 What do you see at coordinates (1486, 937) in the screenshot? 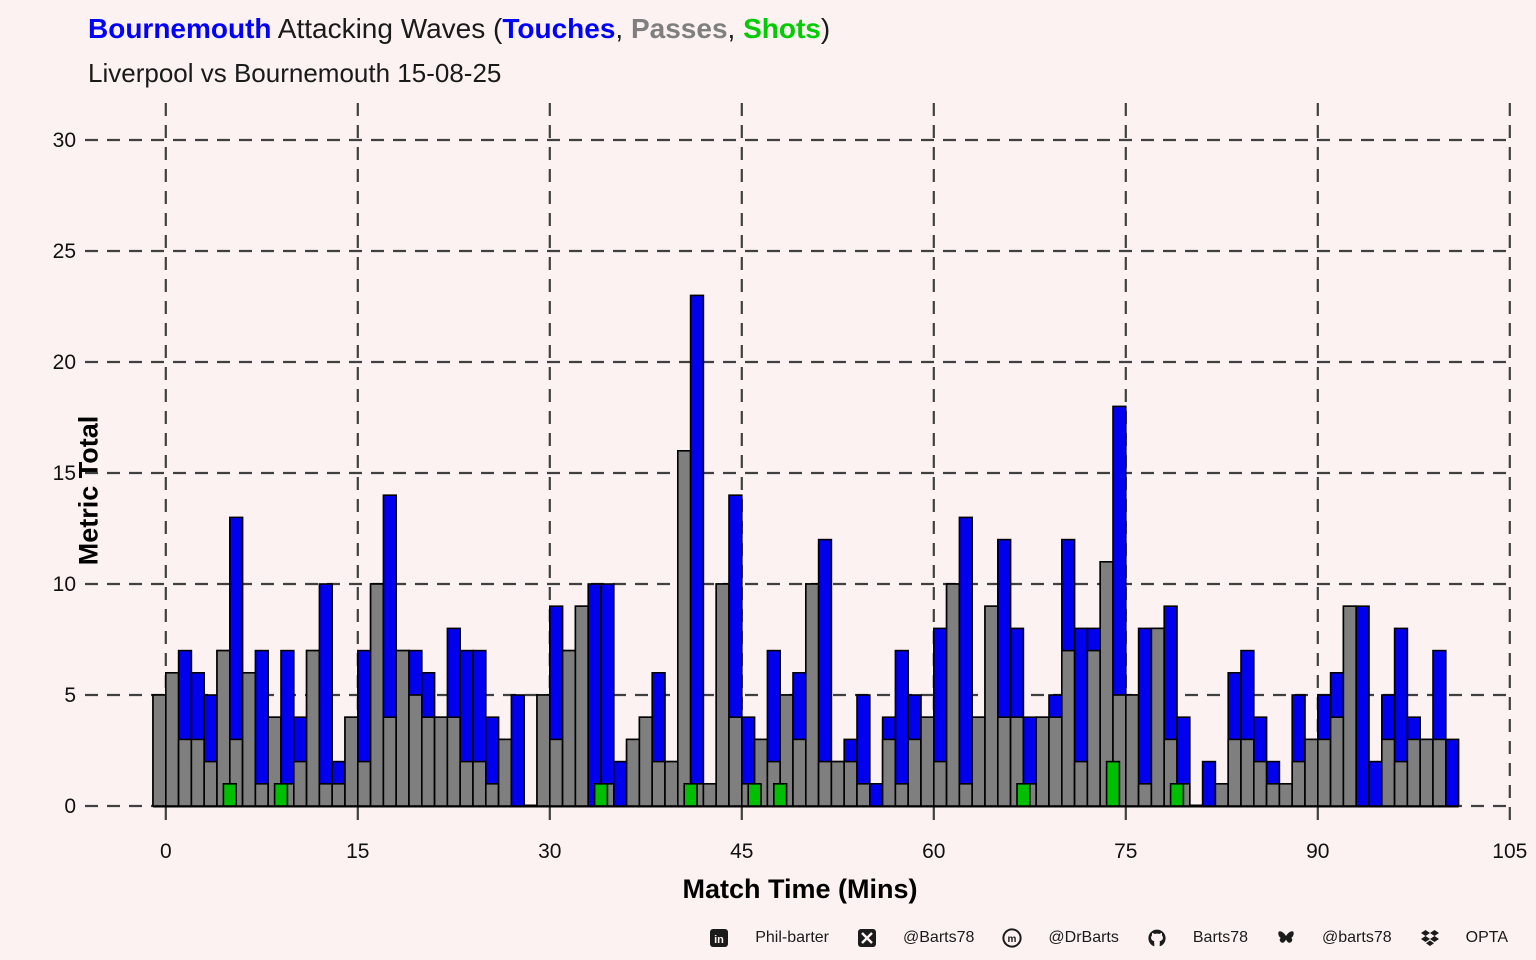
I see `credit-label: OPTA` at bounding box center [1486, 937].